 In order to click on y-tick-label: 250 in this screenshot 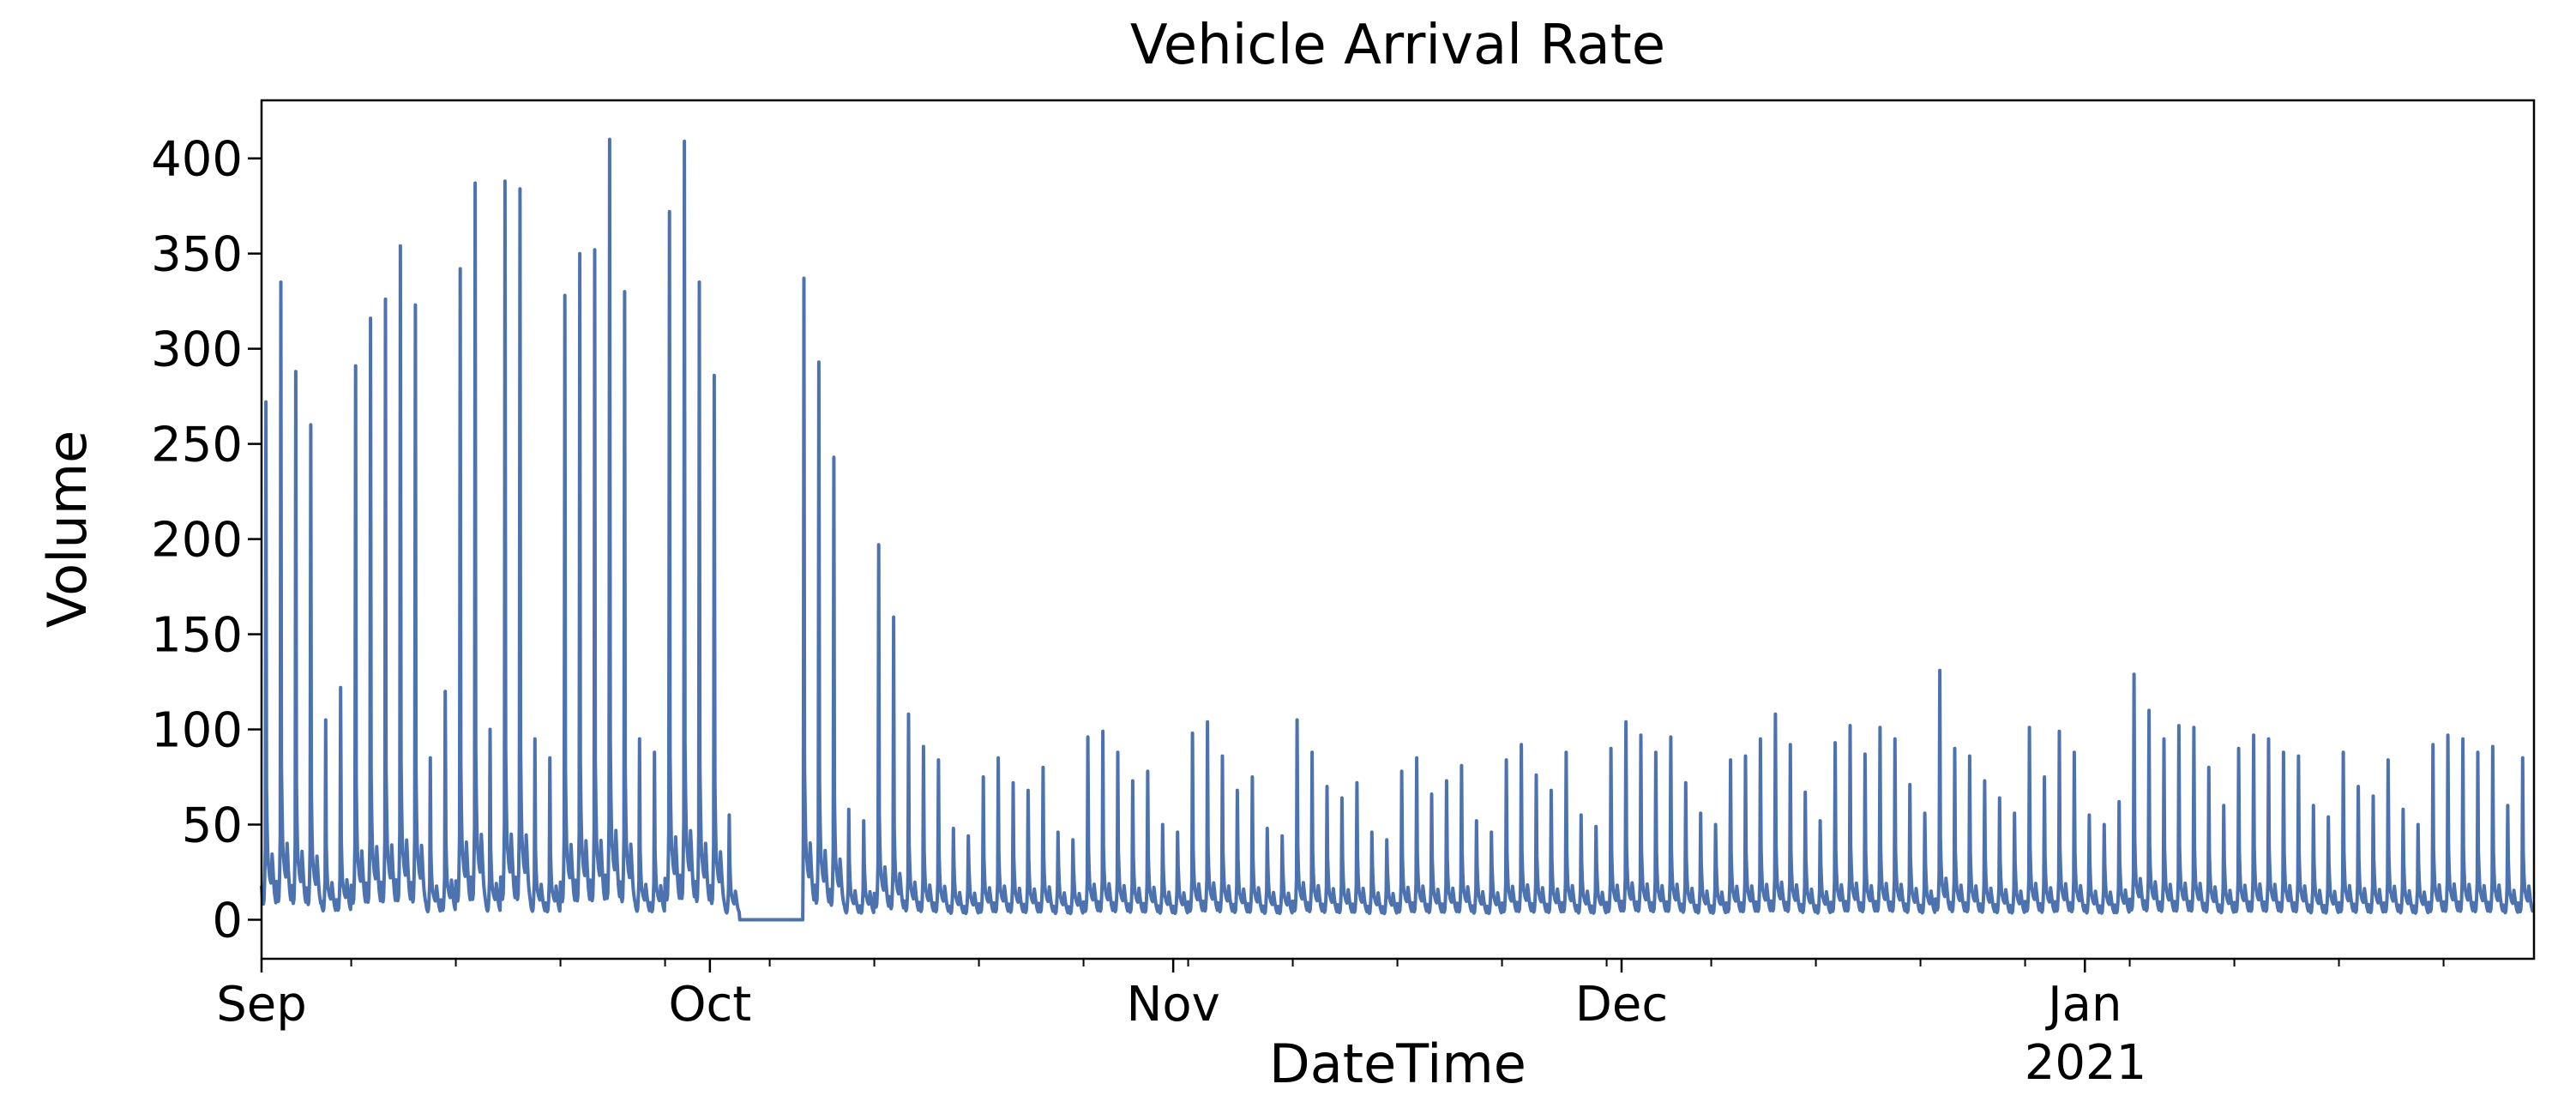, I will do `click(197, 445)`.